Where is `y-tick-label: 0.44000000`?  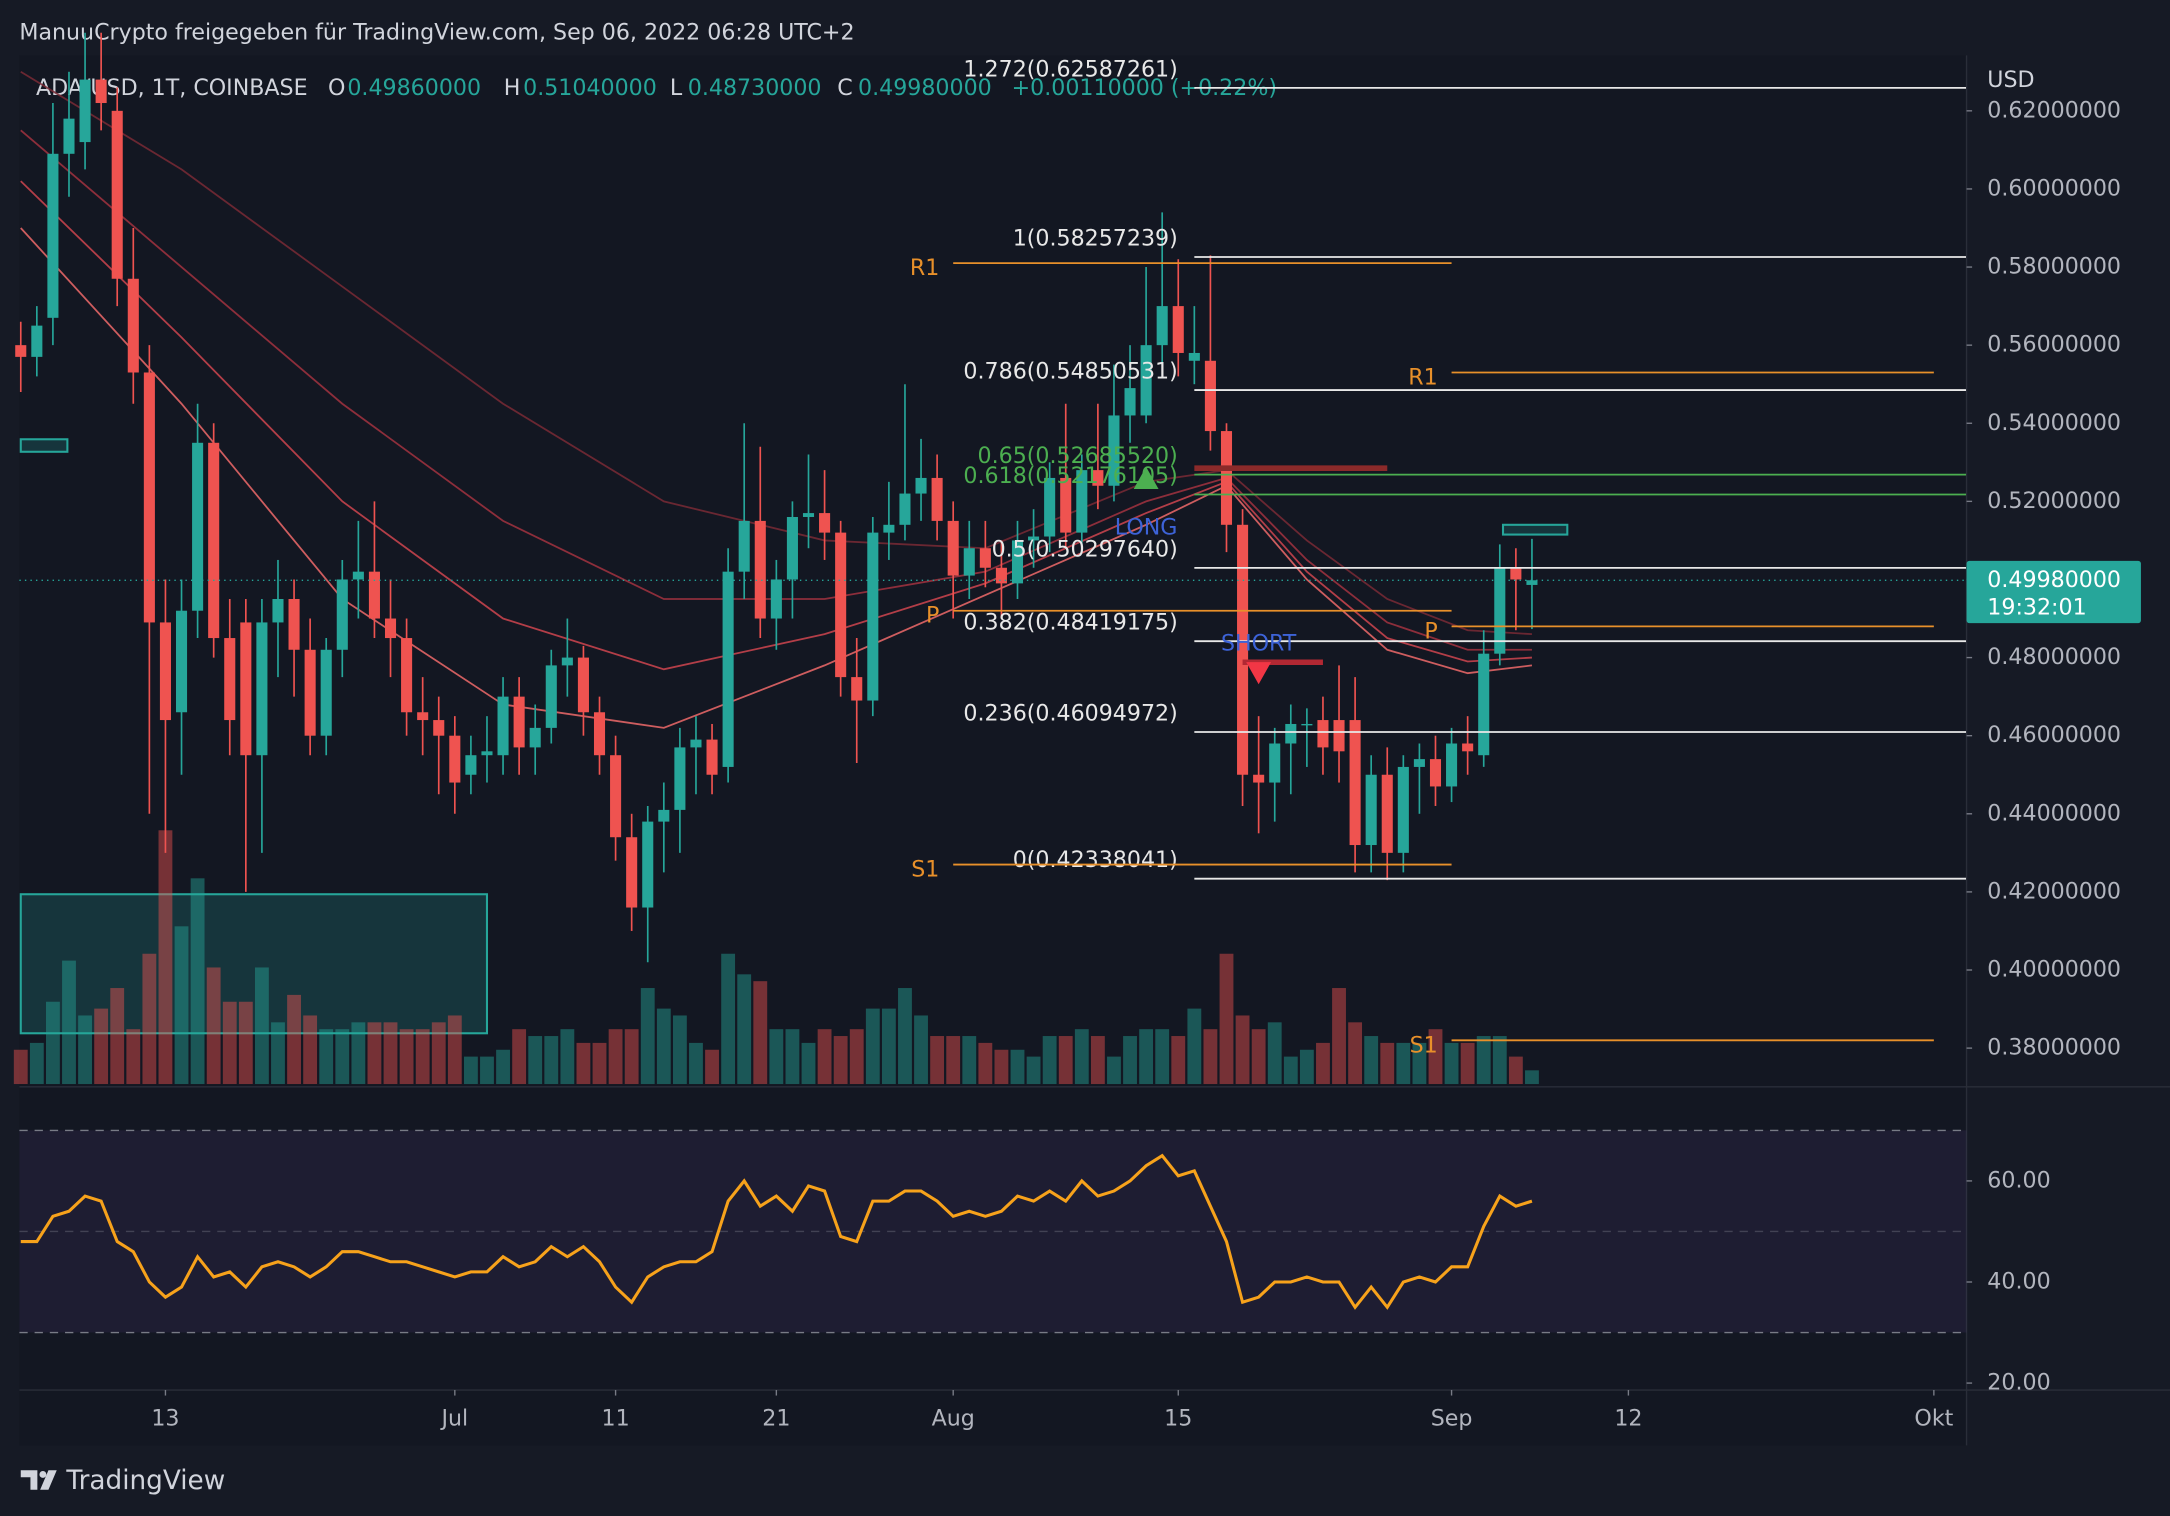
y-tick-label: 0.44000000 is located at coordinates (2054, 813).